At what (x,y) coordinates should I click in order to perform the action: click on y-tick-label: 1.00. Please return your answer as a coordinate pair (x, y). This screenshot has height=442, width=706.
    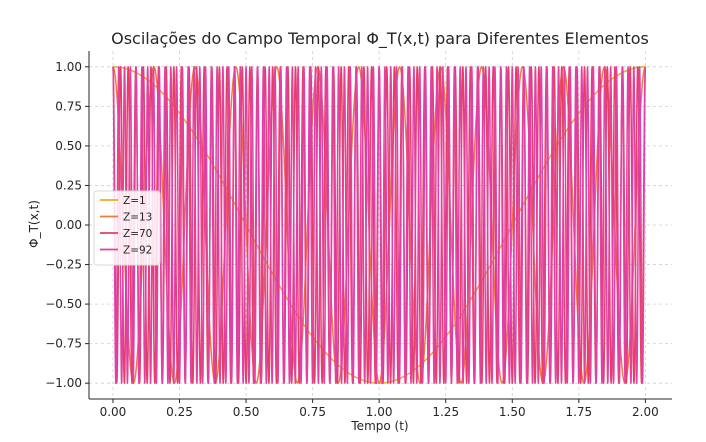
    Looking at the image, I should click on (68, 67).